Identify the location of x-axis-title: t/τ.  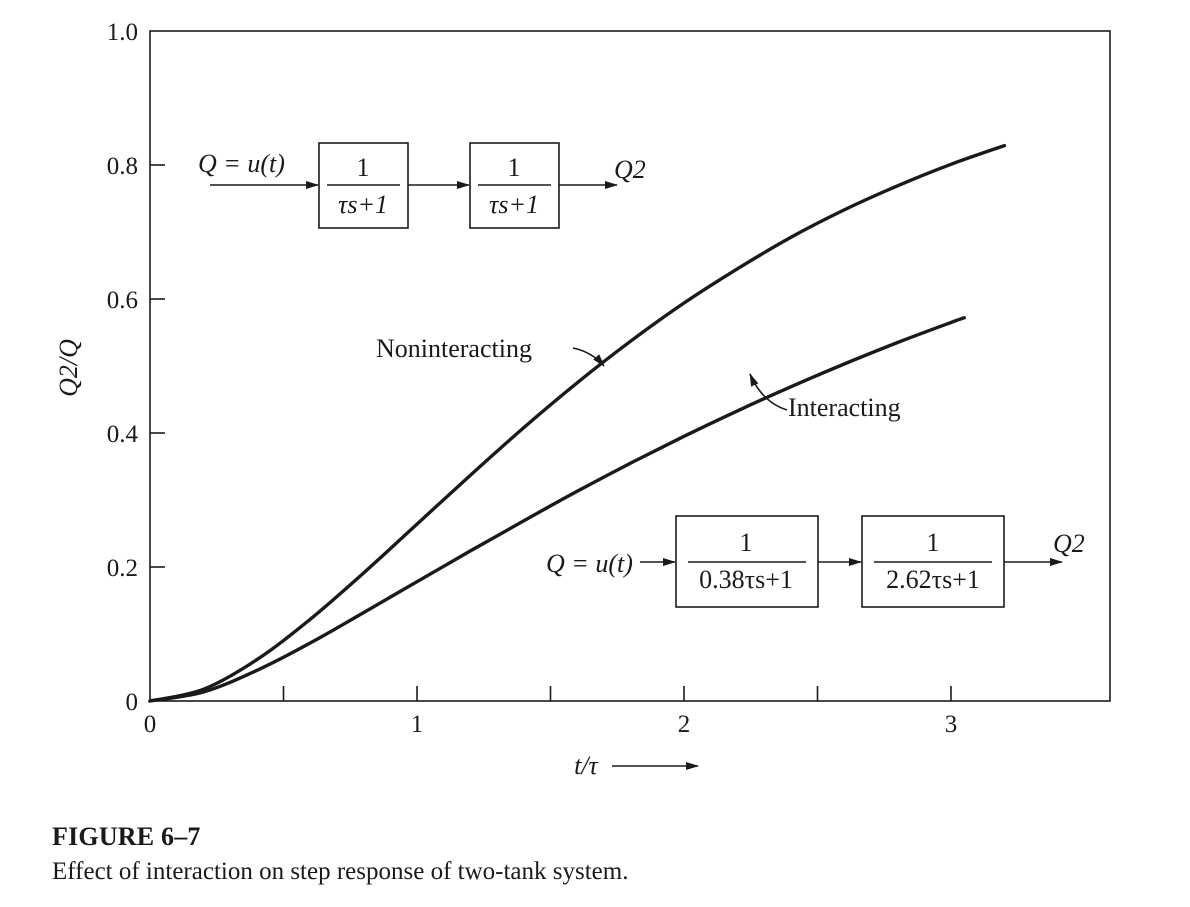
(636, 765).